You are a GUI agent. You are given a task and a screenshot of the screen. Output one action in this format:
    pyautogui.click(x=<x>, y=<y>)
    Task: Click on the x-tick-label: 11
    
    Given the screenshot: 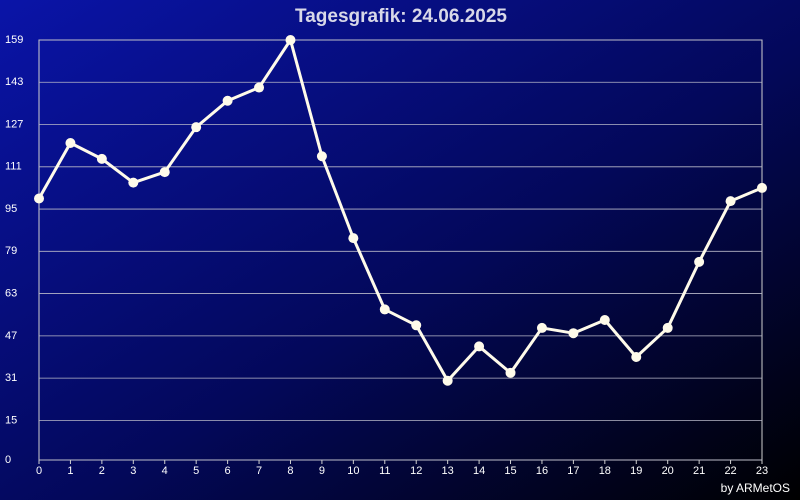 What is the action you would take?
    pyautogui.click(x=384, y=471)
    